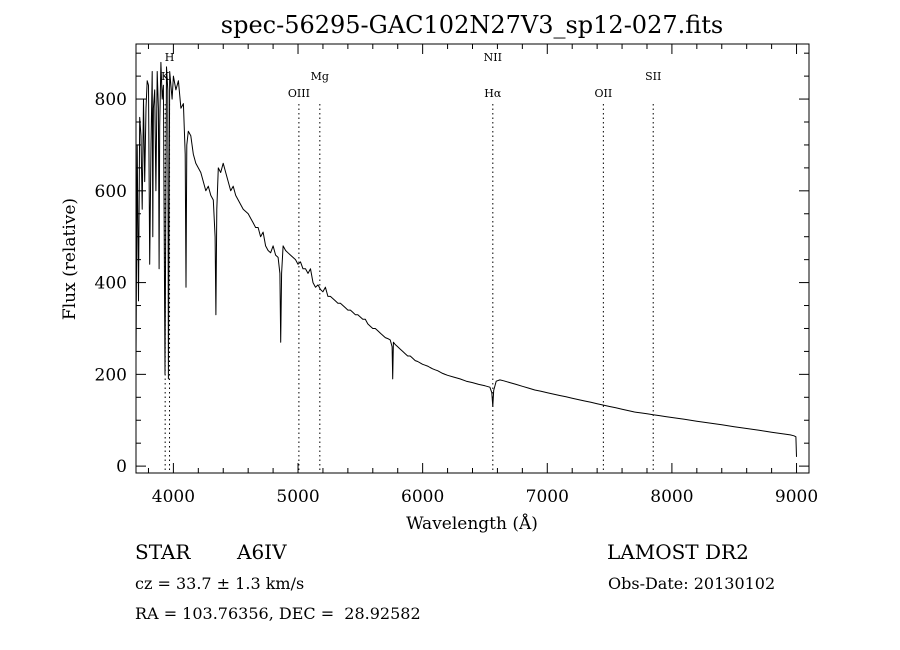 The height and width of the screenshot is (650, 900). Describe the element at coordinates (111, 192) in the screenshot. I see `y-tick-label: 600` at that location.